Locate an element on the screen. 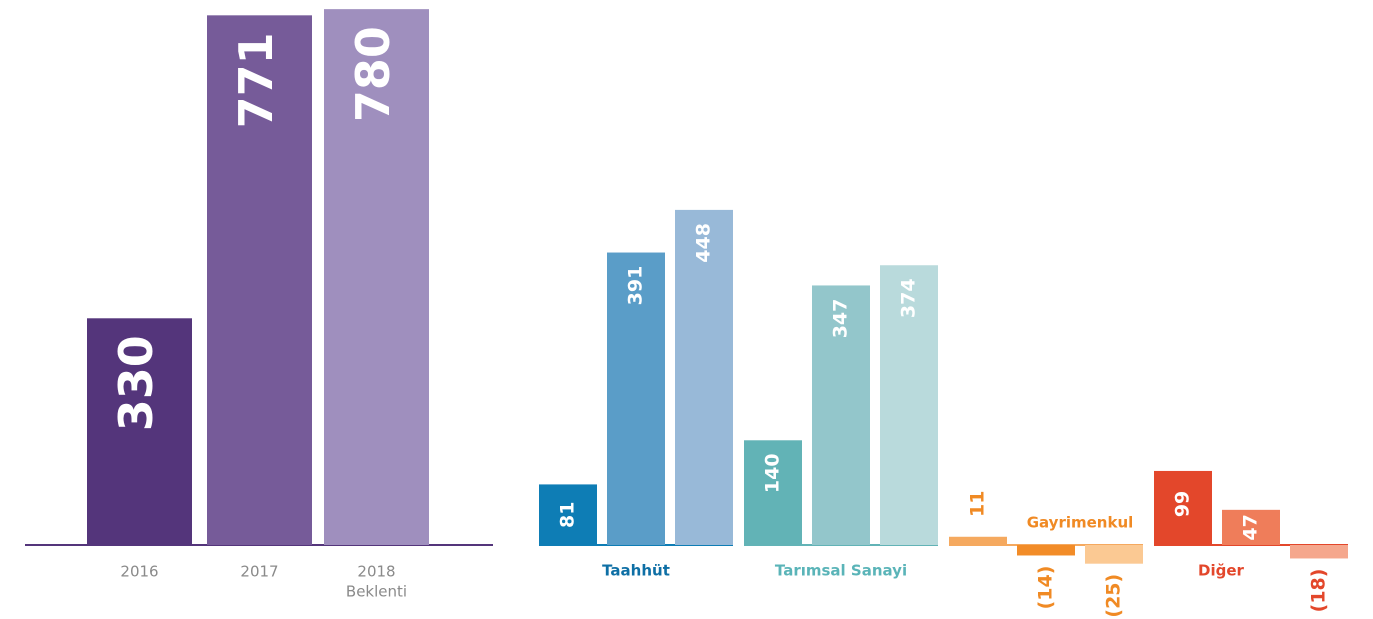  value-label: 780 is located at coordinates (373, 74).